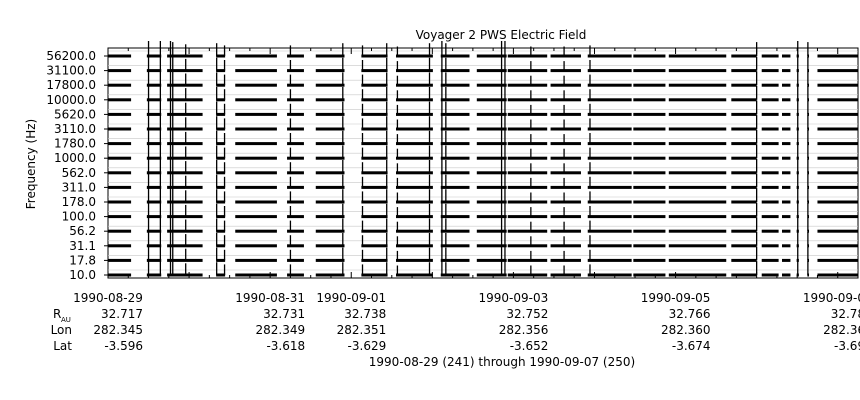 The width and height of the screenshot is (860, 400). What do you see at coordinates (108, 298) in the screenshot?
I see `x-tick-label: 1990-08-29` at bounding box center [108, 298].